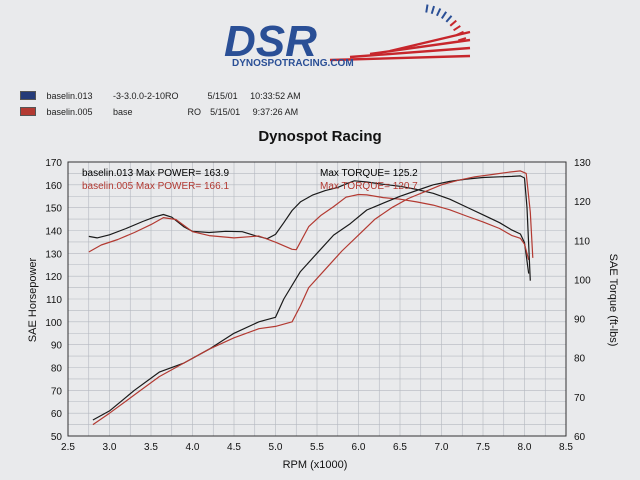 Image resolution: width=640 pixels, height=480 pixels. Describe the element at coordinates (369, 186) in the screenshot. I see `annotation-torque-005: Max TORQUE= 120.7` at that location.